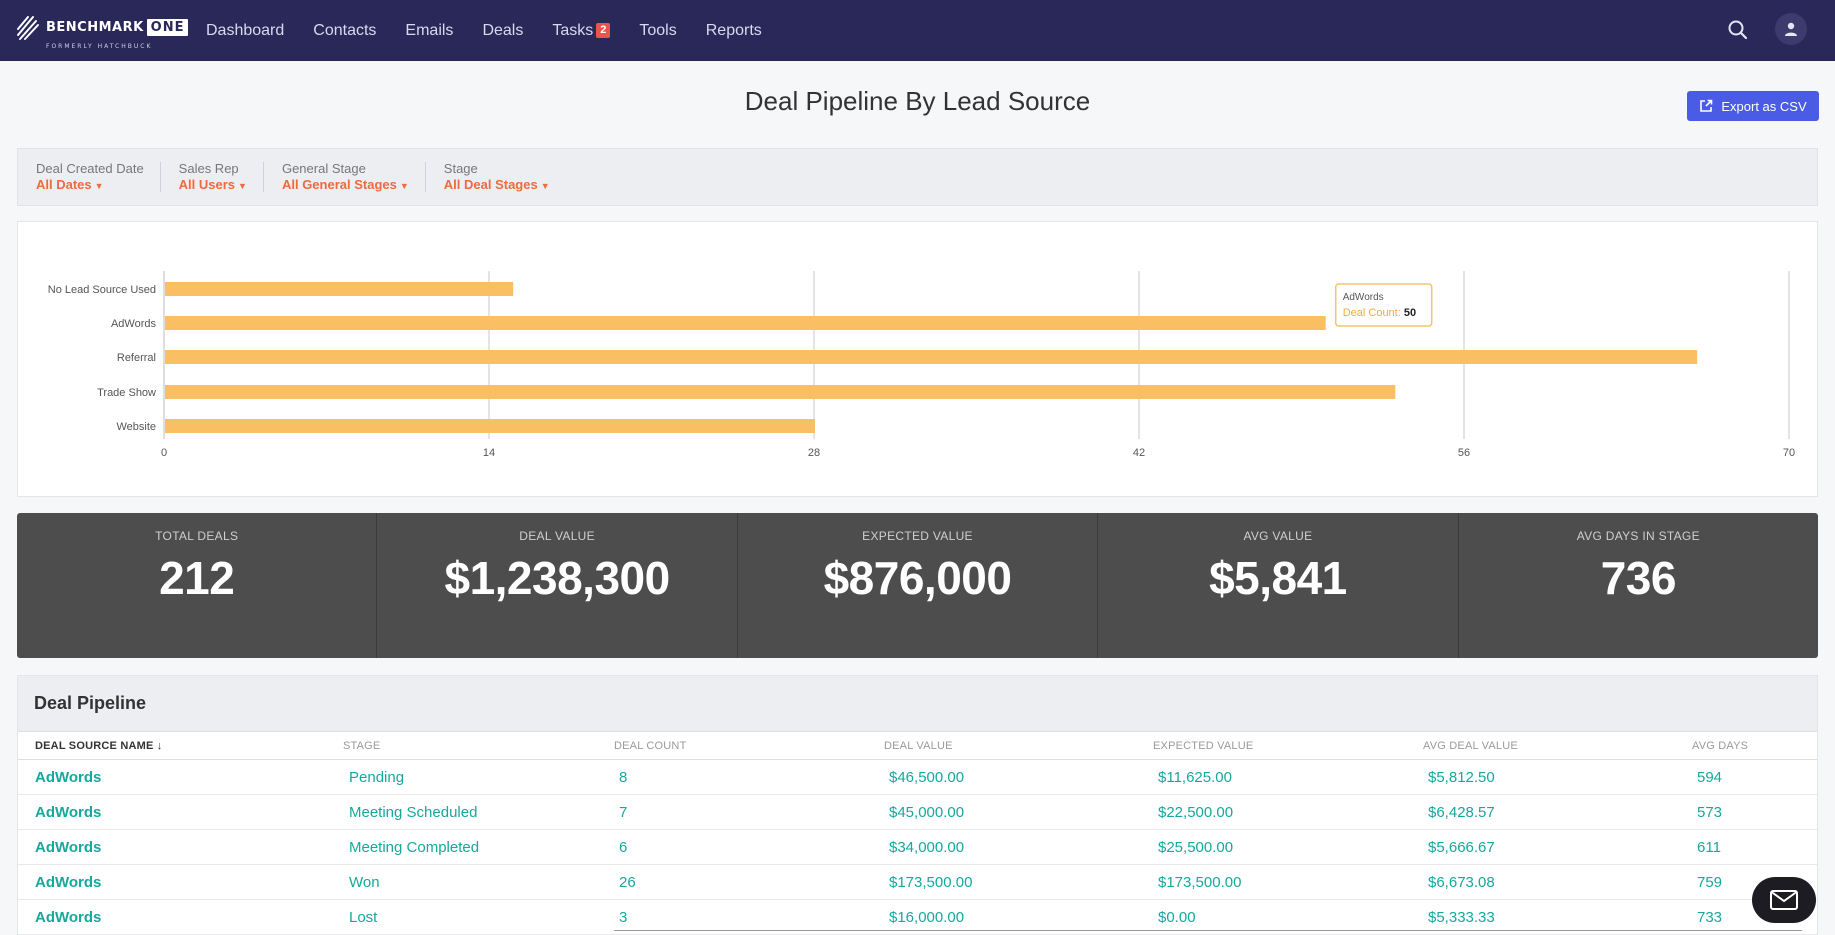  What do you see at coordinates (70, 184) in the screenshot?
I see `filter-dropdown-dates: All Dates ▼` at bounding box center [70, 184].